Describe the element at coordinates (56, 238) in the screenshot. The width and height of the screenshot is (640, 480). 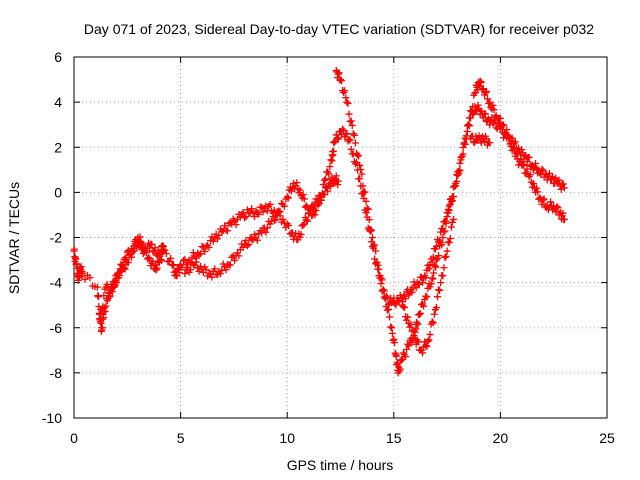
I see `y-tick-label: -2` at that location.